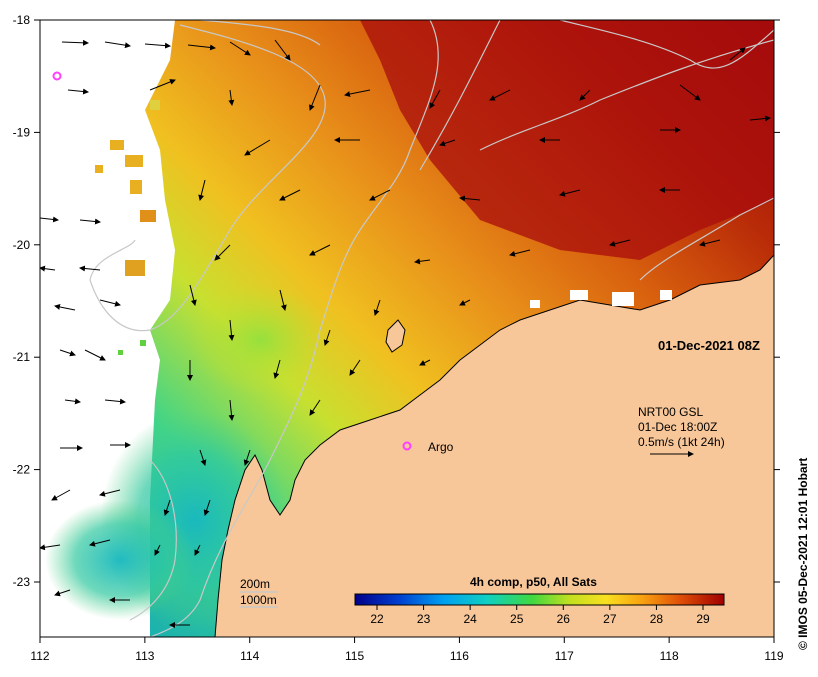  I want to click on white-islets, so click(601, 299).